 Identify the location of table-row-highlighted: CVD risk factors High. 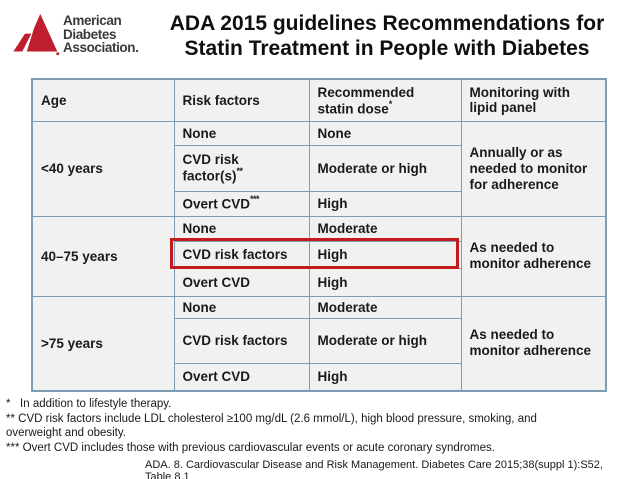
(319, 254).